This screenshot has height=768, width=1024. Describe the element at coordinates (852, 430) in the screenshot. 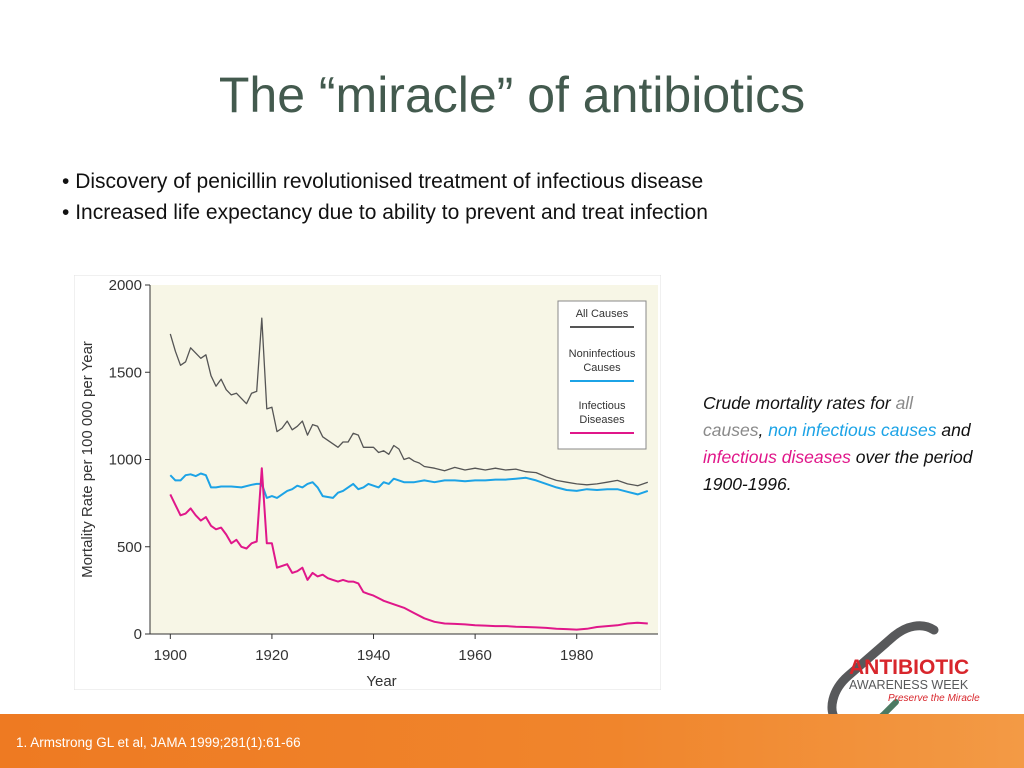

I see `caption-noninfectious: non infectious causes` at that location.